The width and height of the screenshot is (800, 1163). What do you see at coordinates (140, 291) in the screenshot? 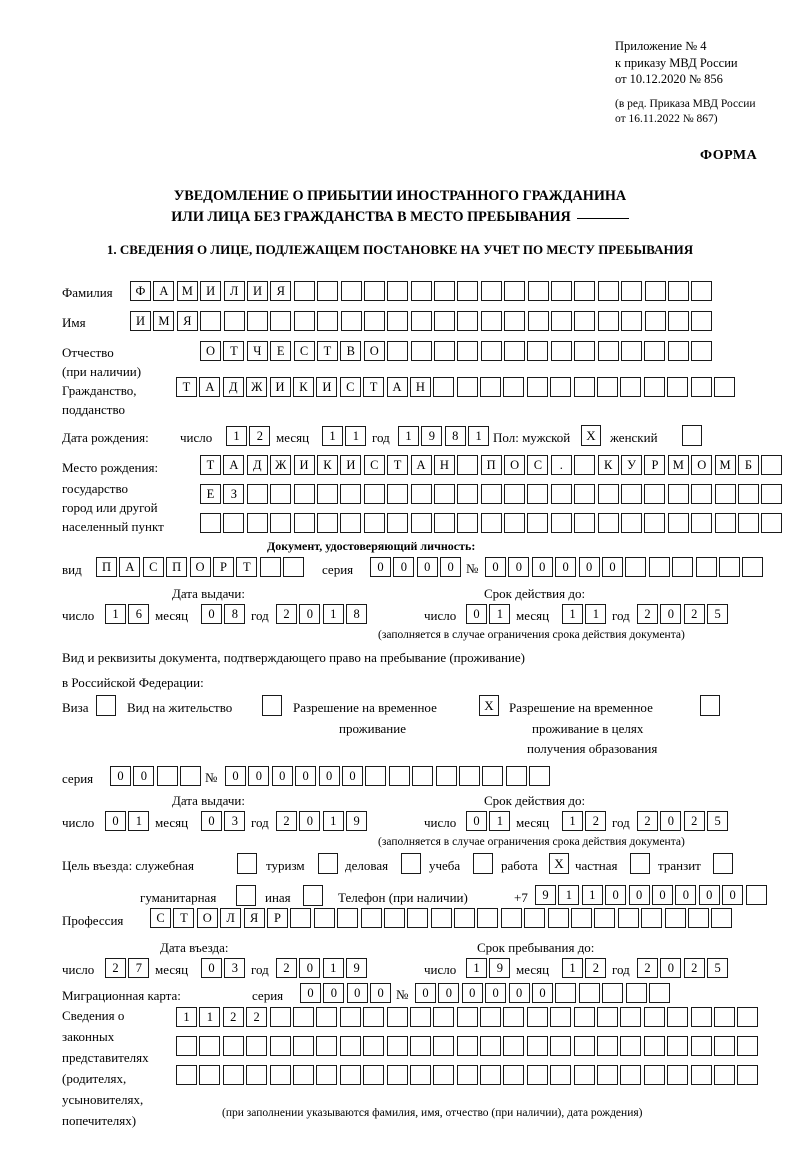
I see `char-cell: Ф` at bounding box center [140, 291].